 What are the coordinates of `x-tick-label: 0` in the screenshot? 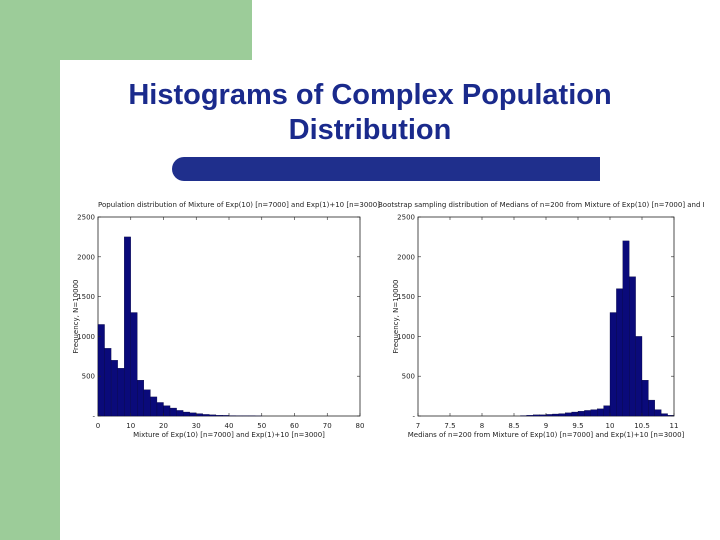 It's located at (98, 426).